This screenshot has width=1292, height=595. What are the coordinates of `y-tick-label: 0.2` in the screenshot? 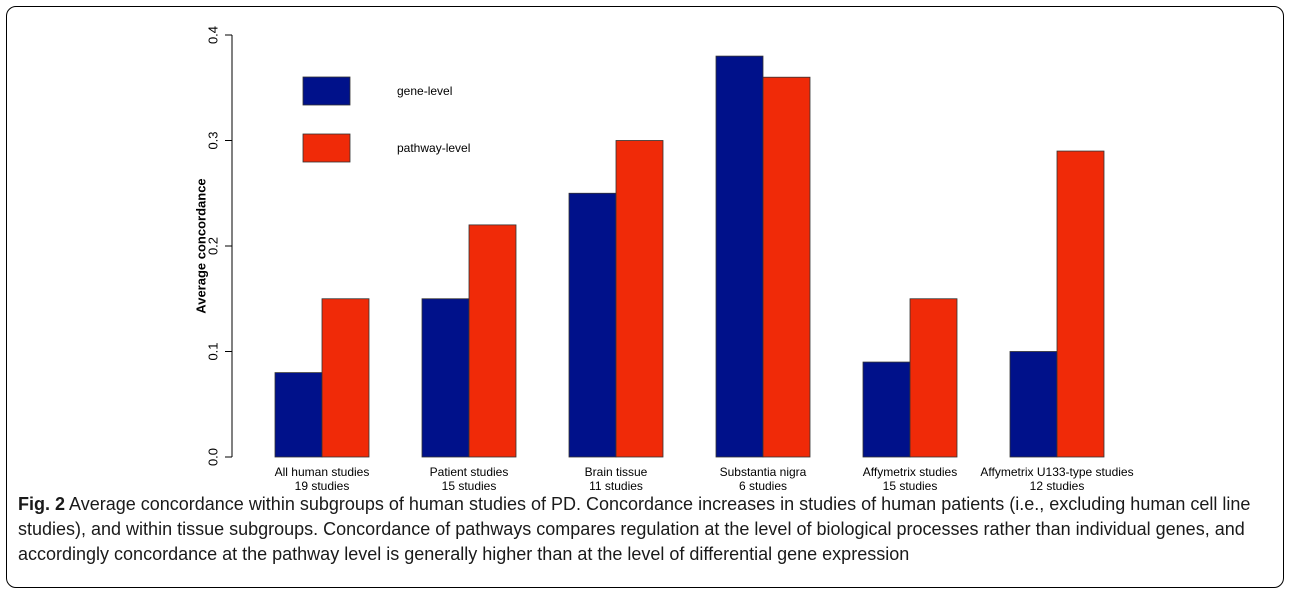 It's located at (212, 246).